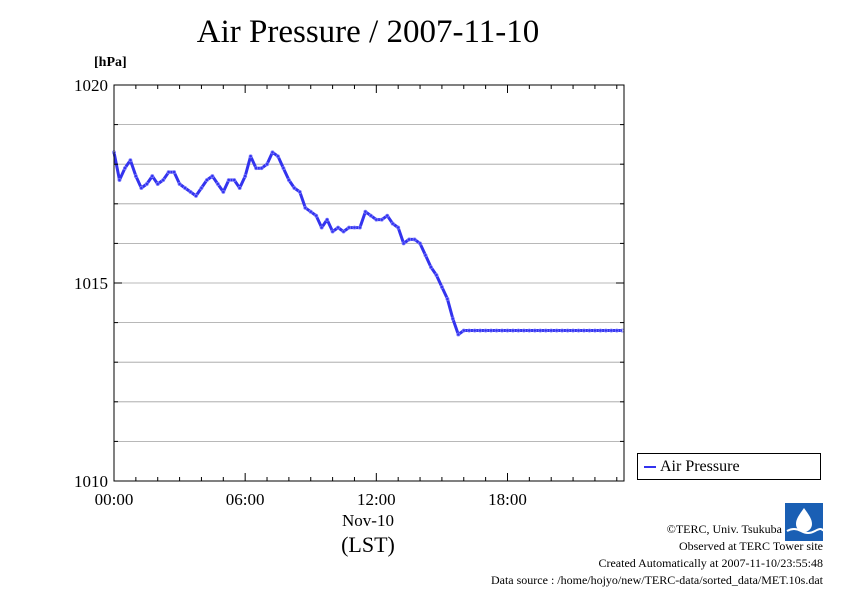  What do you see at coordinates (114, 499) in the screenshot?
I see `x-tick-label: 00:00` at bounding box center [114, 499].